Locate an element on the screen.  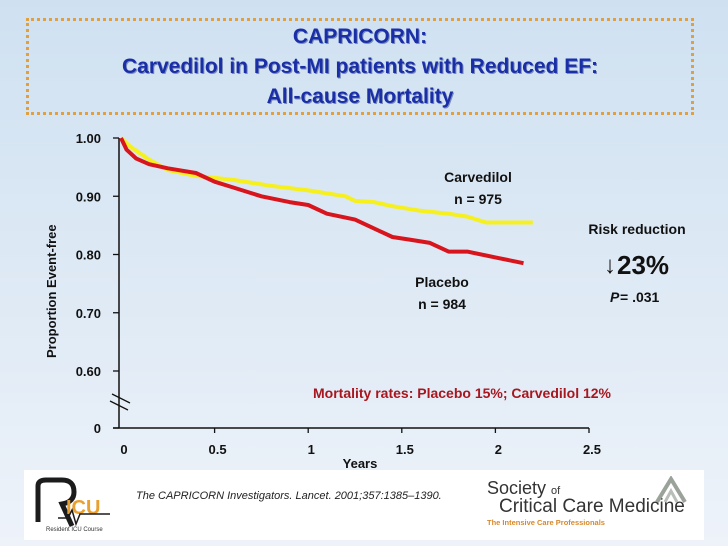
ricu-logo: ICU Resident ICU Course is located at coordinates (73, 504).